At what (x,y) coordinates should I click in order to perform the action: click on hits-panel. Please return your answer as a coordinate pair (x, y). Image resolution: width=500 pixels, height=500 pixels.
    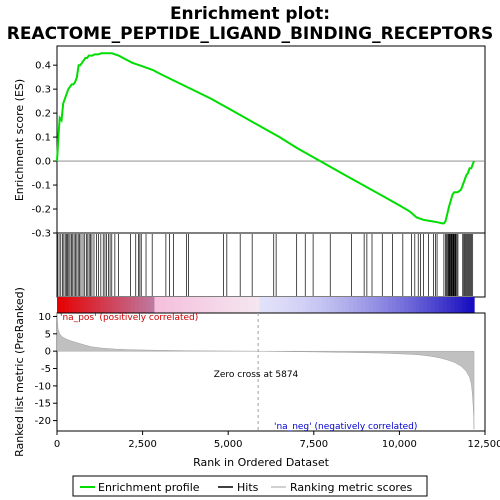
    Looking at the image, I should click on (271, 272).